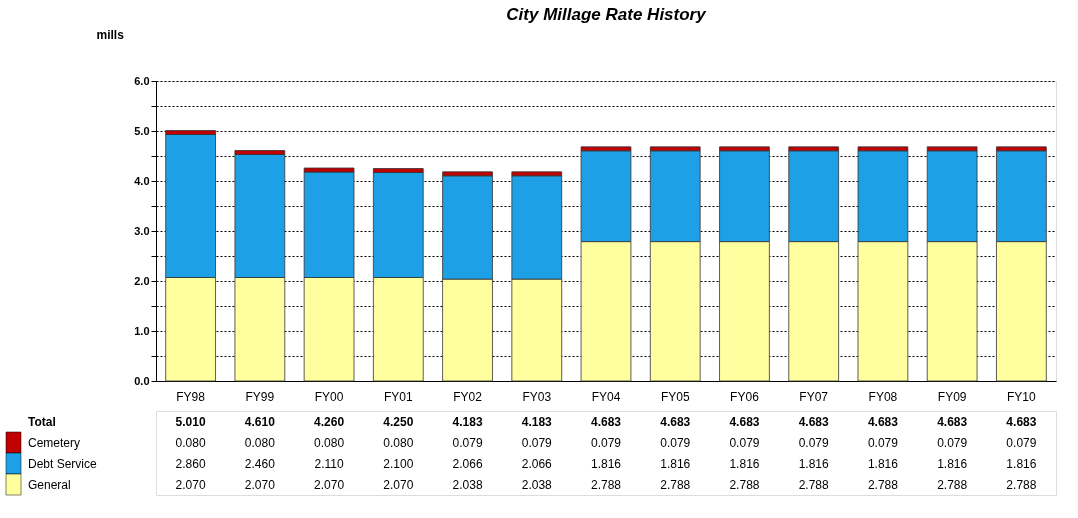 This screenshot has width=1078, height=518. Describe the element at coordinates (675, 396) in the screenshot. I see `x-tick-label: FY05` at that location.